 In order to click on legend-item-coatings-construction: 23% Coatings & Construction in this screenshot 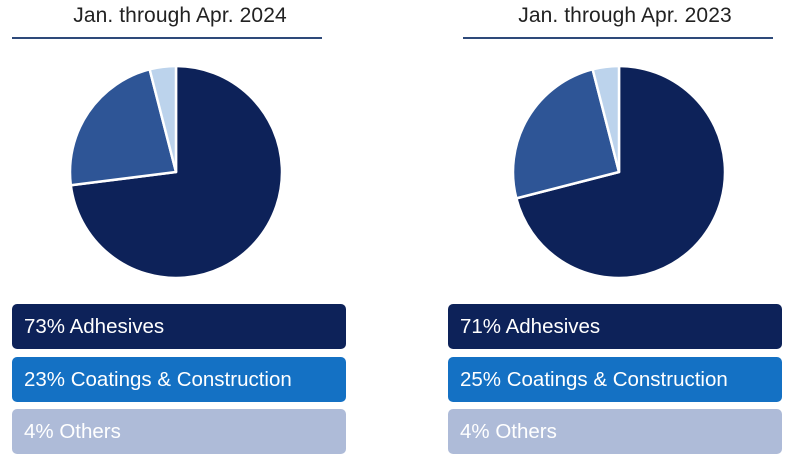, I will do `click(179, 379)`.